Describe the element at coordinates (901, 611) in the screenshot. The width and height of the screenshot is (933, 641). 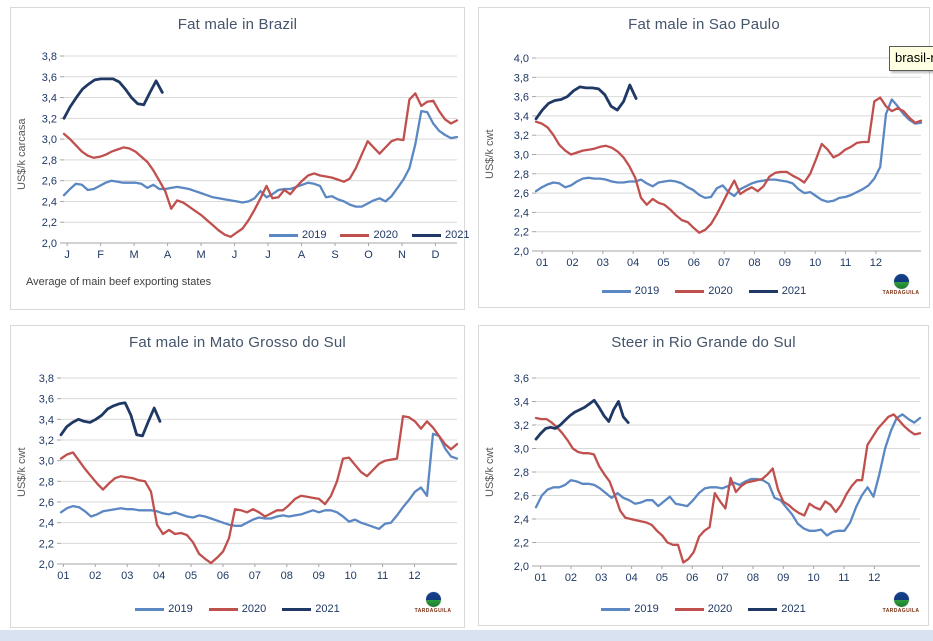
I see `tardaguila-logo-text: TARDAGUILA` at that location.